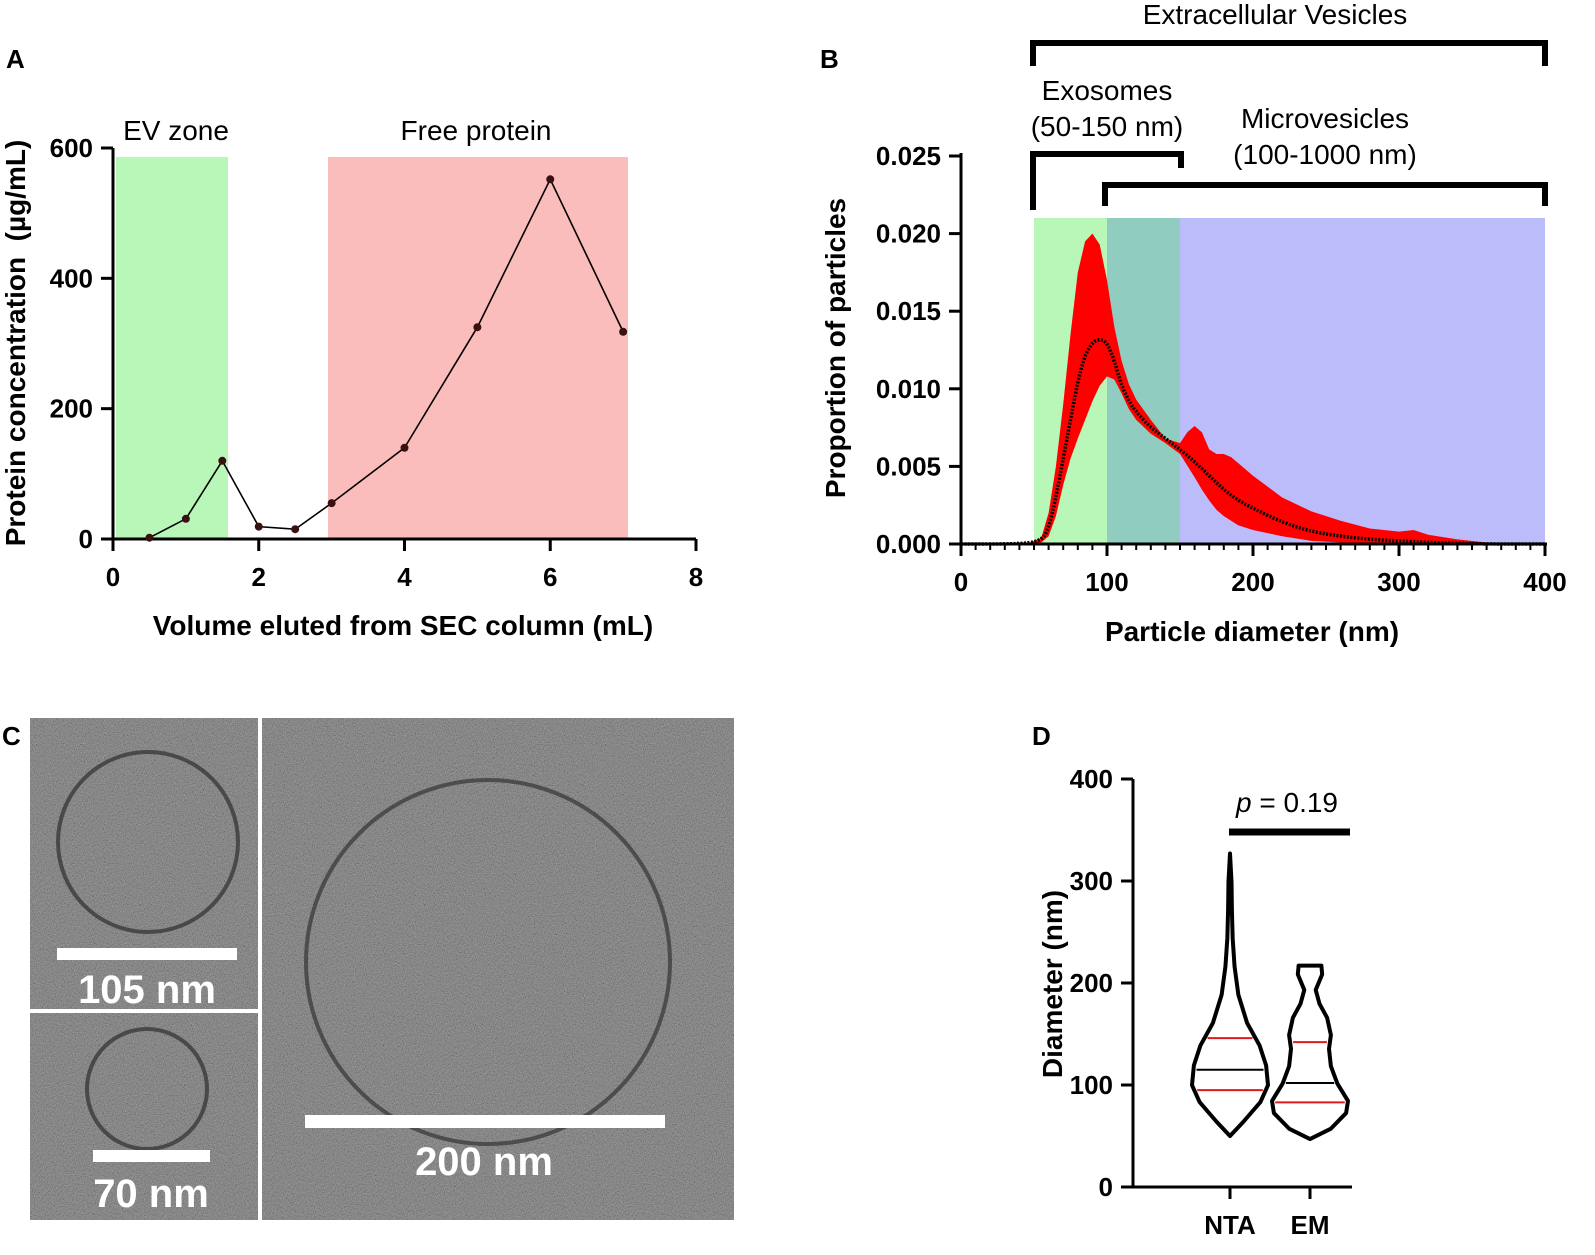 Image resolution: width=1595 pixels, height=1255 pixels. Describe the element at coordinates (1310, 1052) in the screenshot. I see `violin-em` at that location.